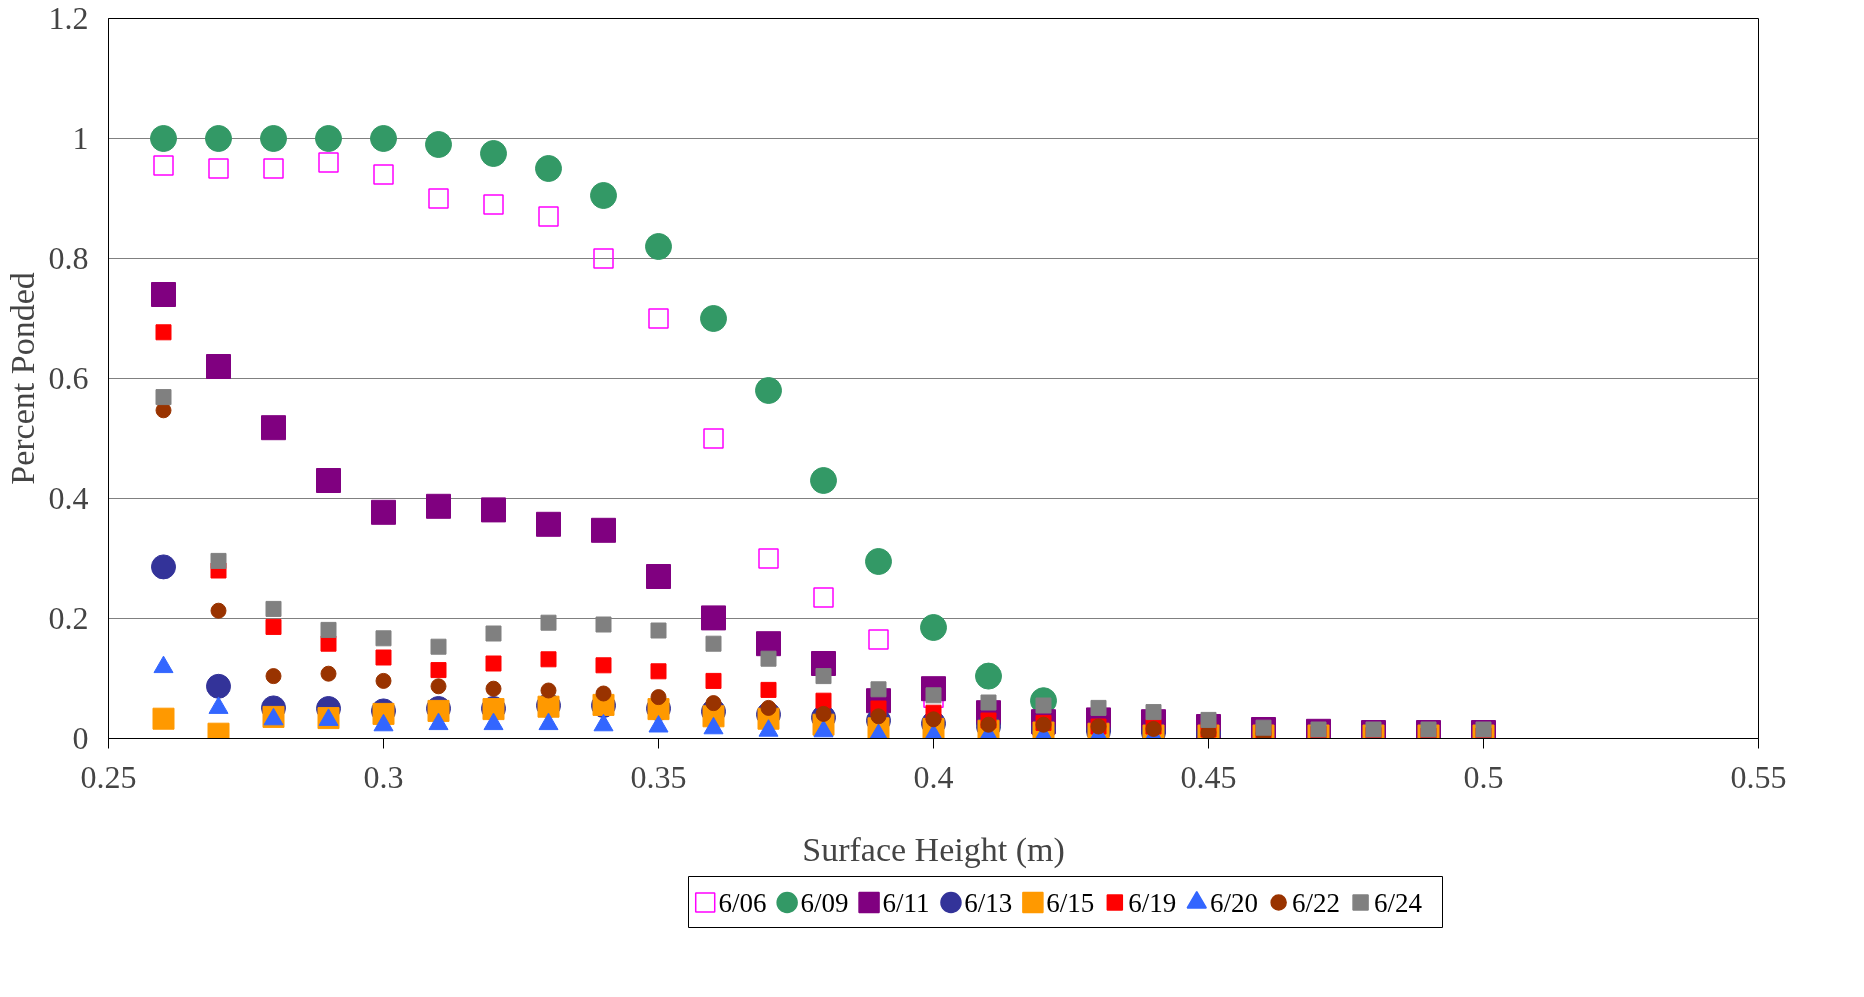 The width and height of the screenshot is (1864, 997). What do you see at coordinates (80, 138) in the screenshot?
I see `y-tick-label: 1` at bounding box center [80, 138].